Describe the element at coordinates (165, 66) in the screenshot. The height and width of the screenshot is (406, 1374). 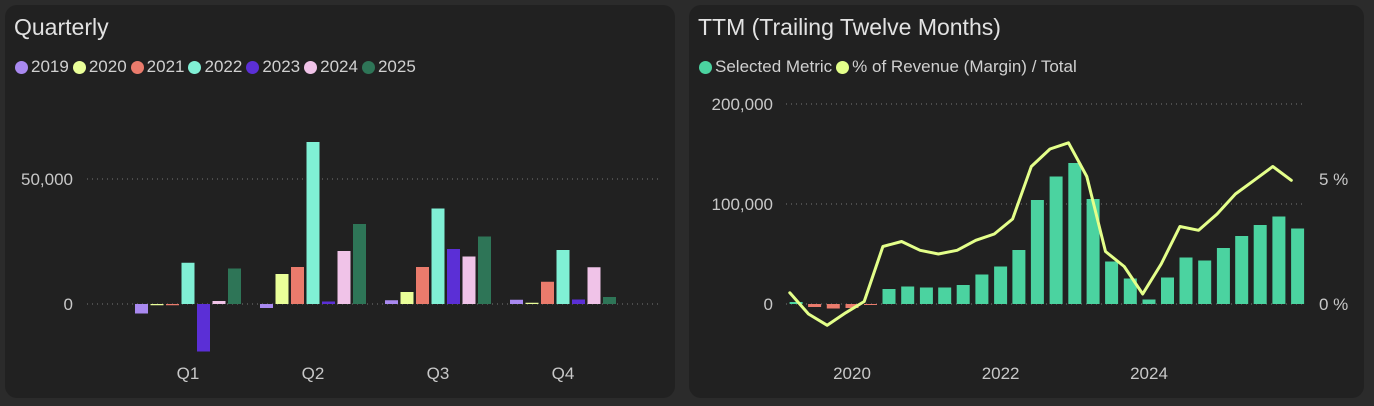
I see `legend-label: 2021` at that location.